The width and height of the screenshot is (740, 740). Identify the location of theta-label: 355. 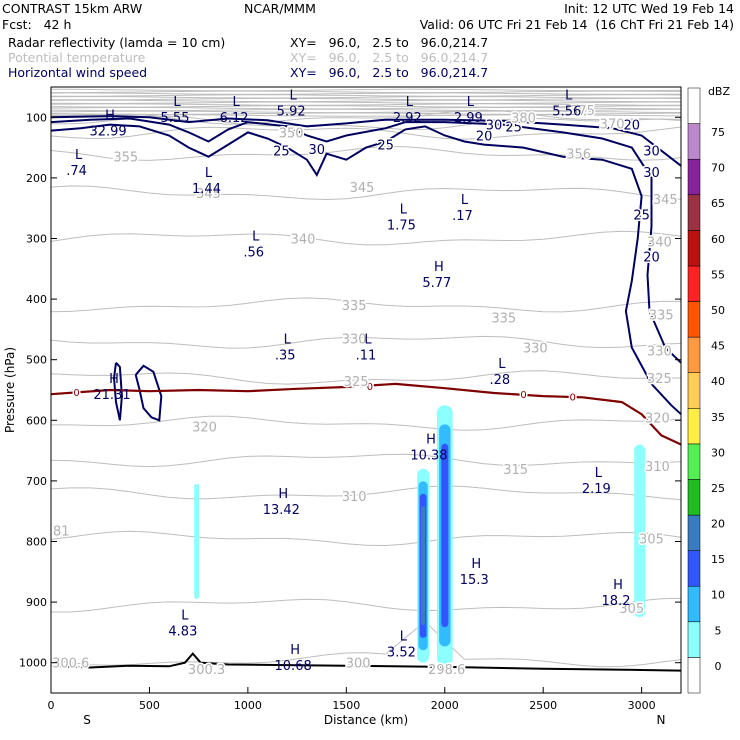
(125, 158).